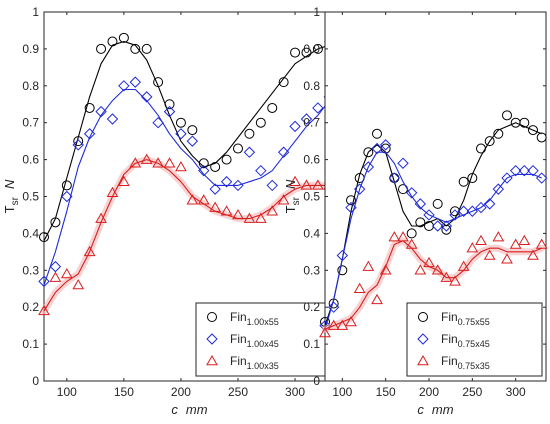 This screenshot has width=550, height=424. What do you see at coordinates (433, 285) in the screenshot?
I see `fit-line` at bounding box center [433, 285].